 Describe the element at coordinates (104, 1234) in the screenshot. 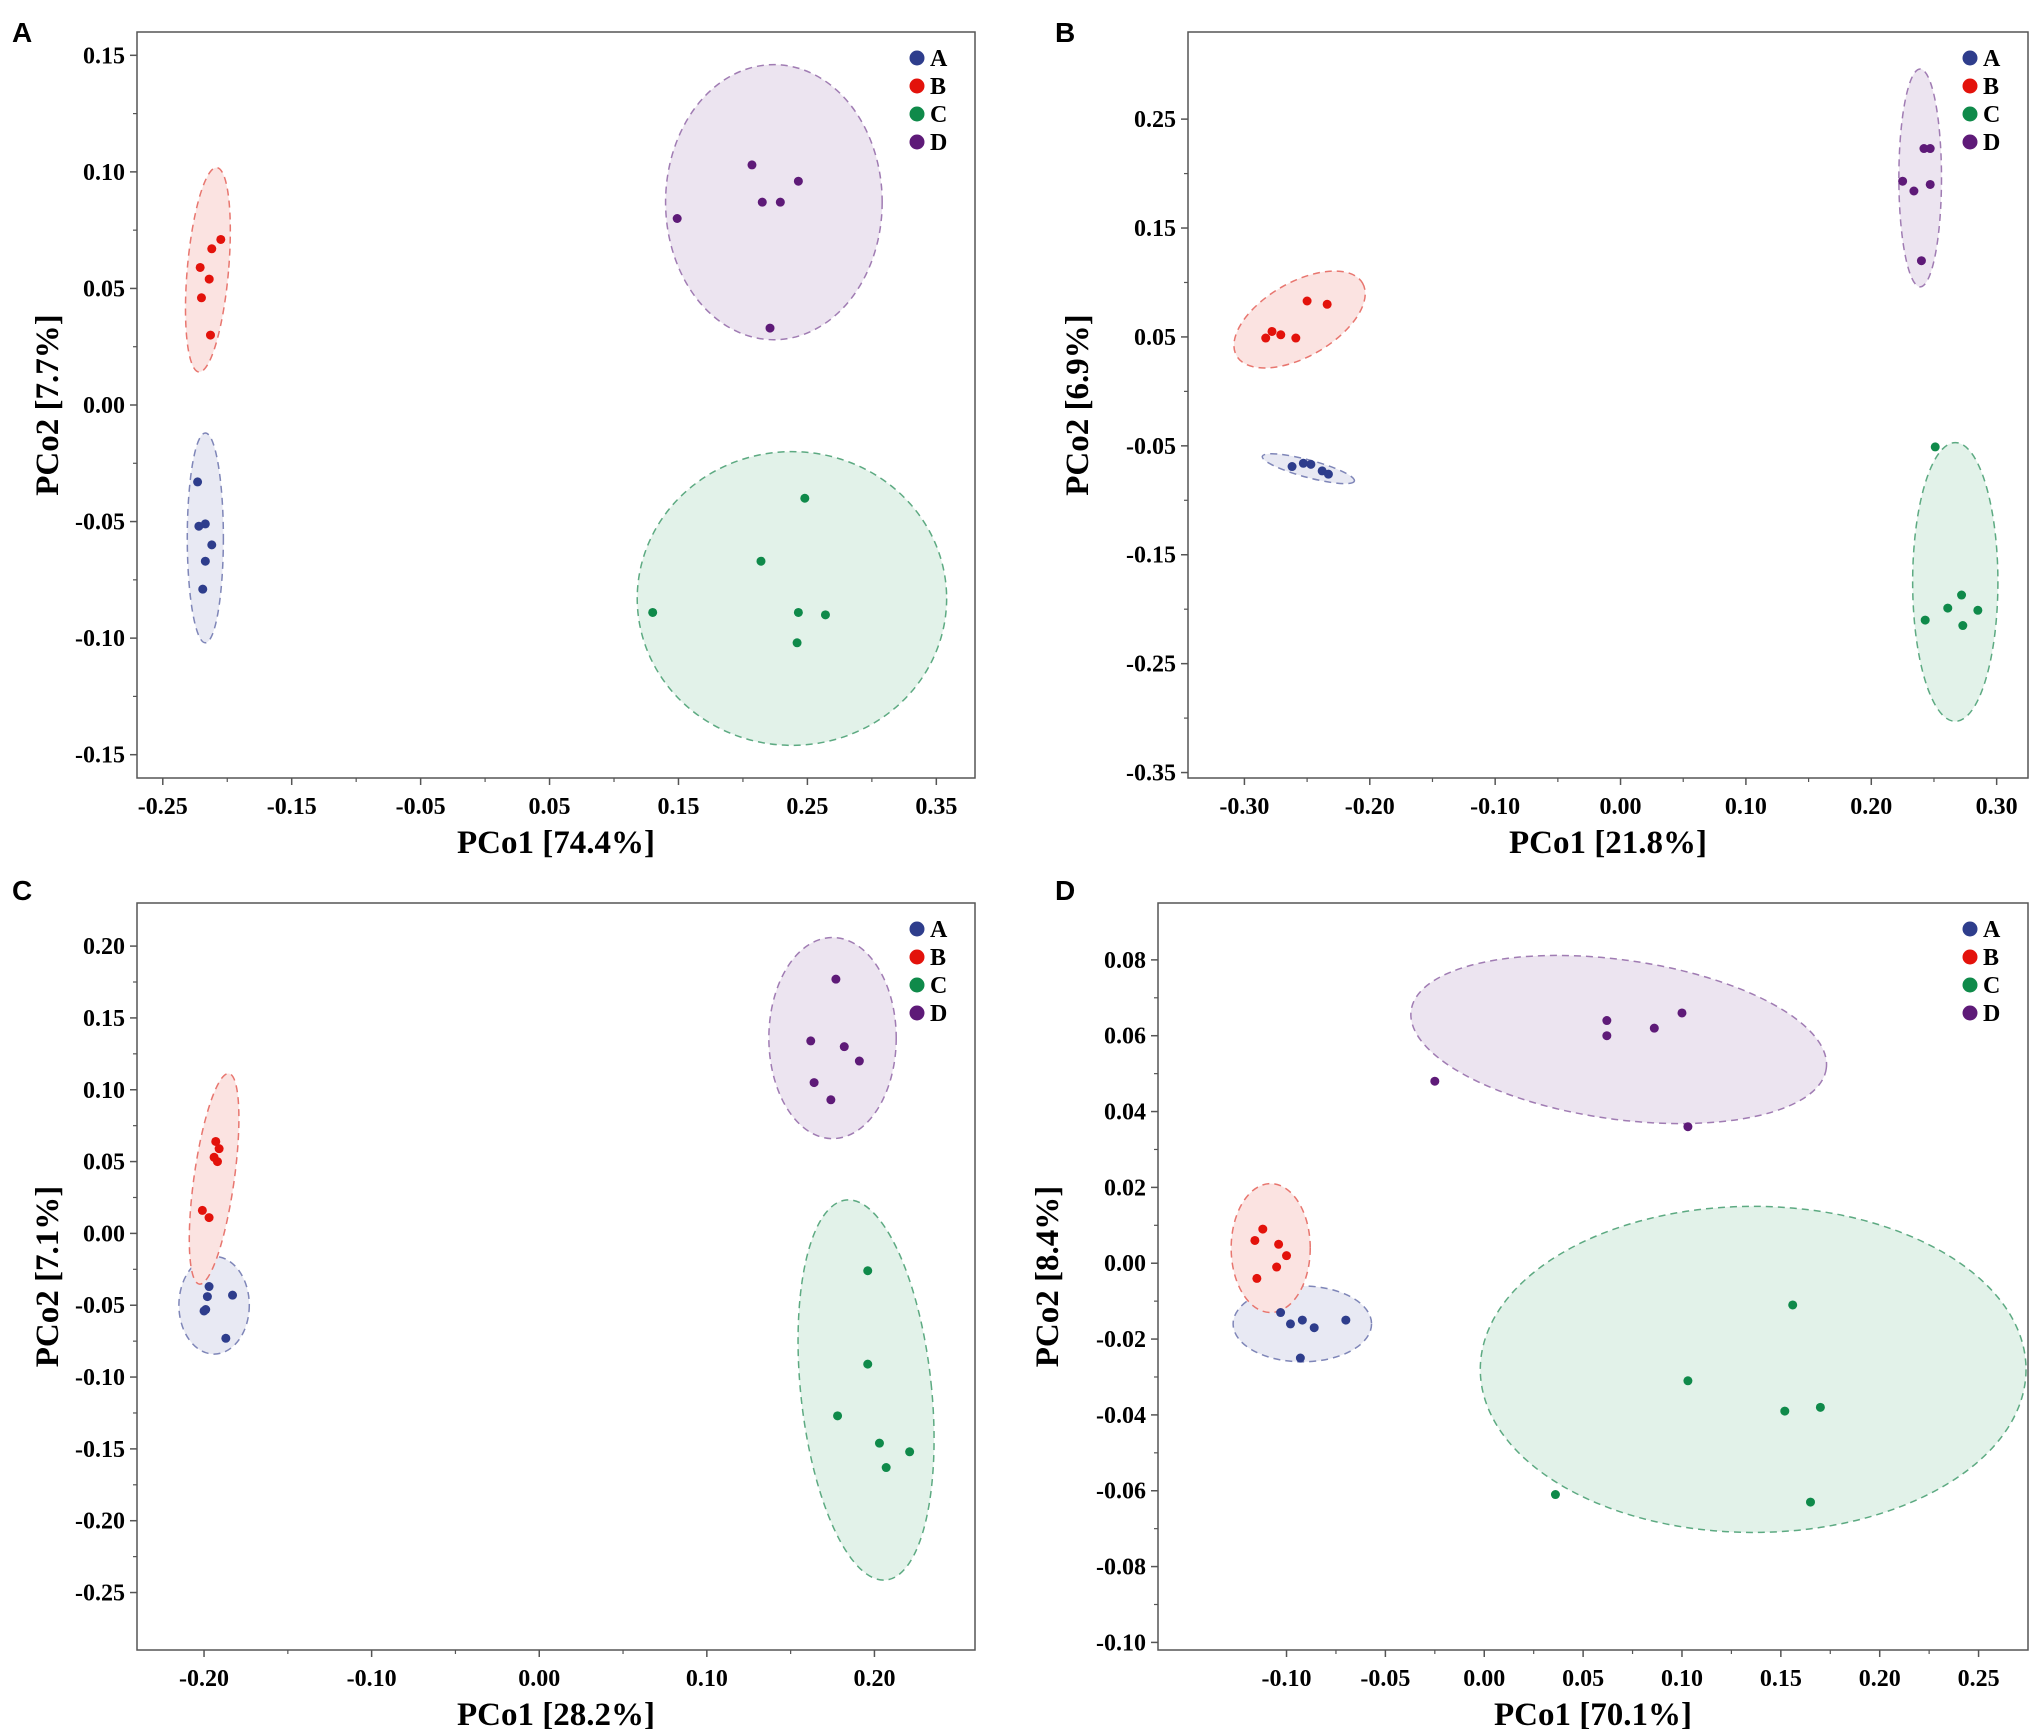

I see `y-tick-label: 0.00` at that location.